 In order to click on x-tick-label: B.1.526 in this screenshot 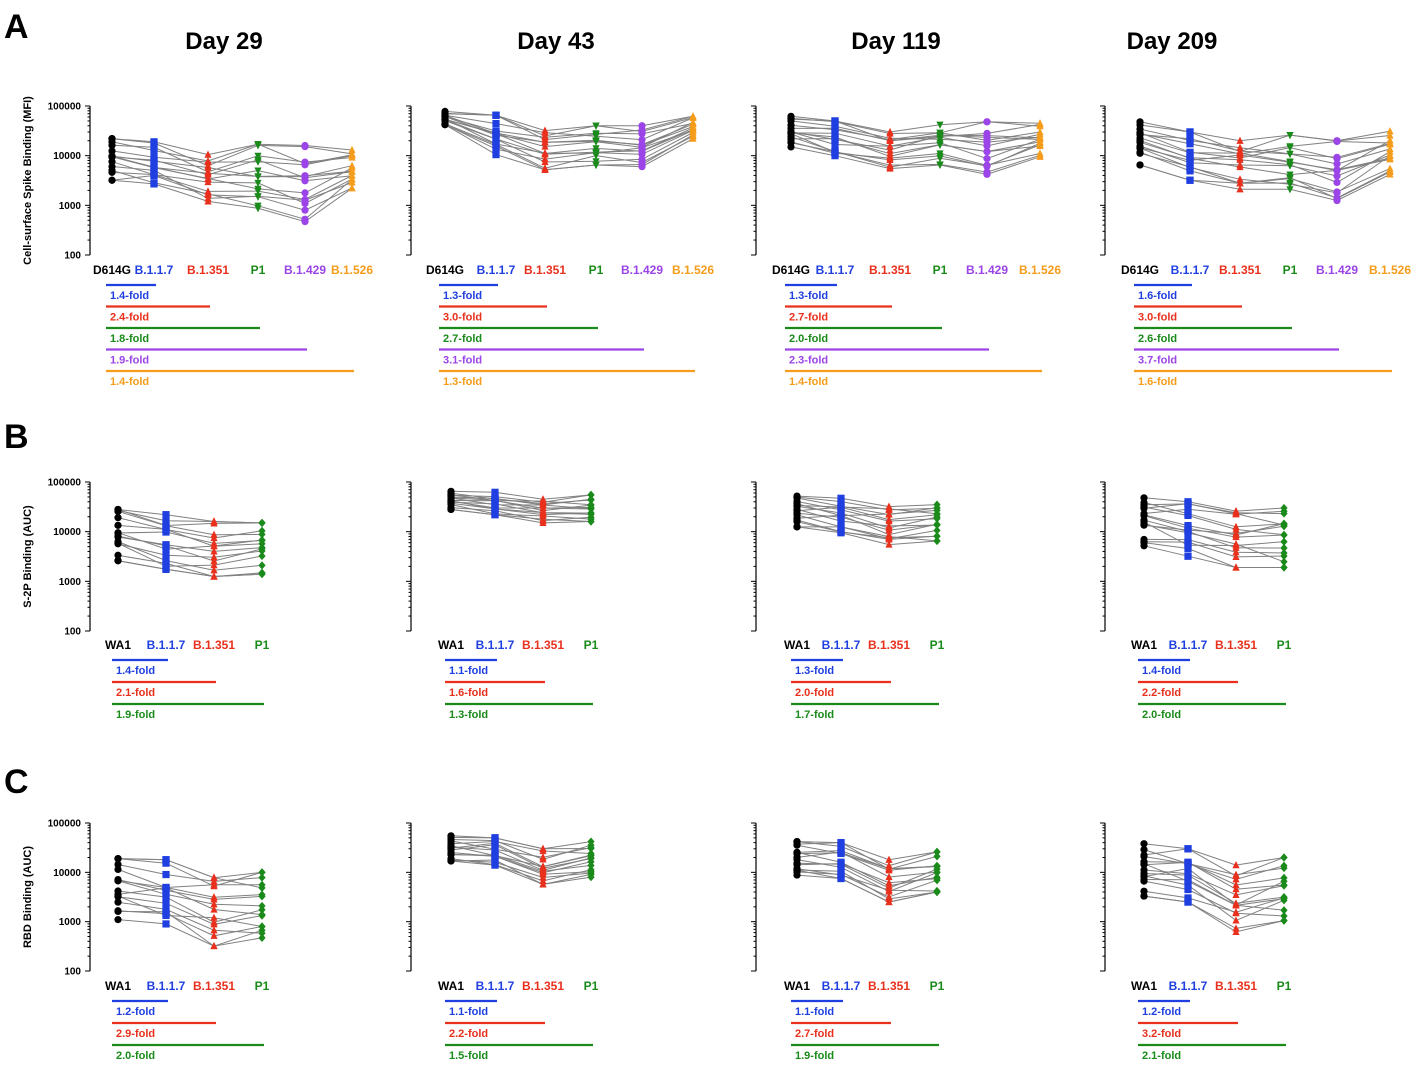, I will do `click(1040, 270)`.